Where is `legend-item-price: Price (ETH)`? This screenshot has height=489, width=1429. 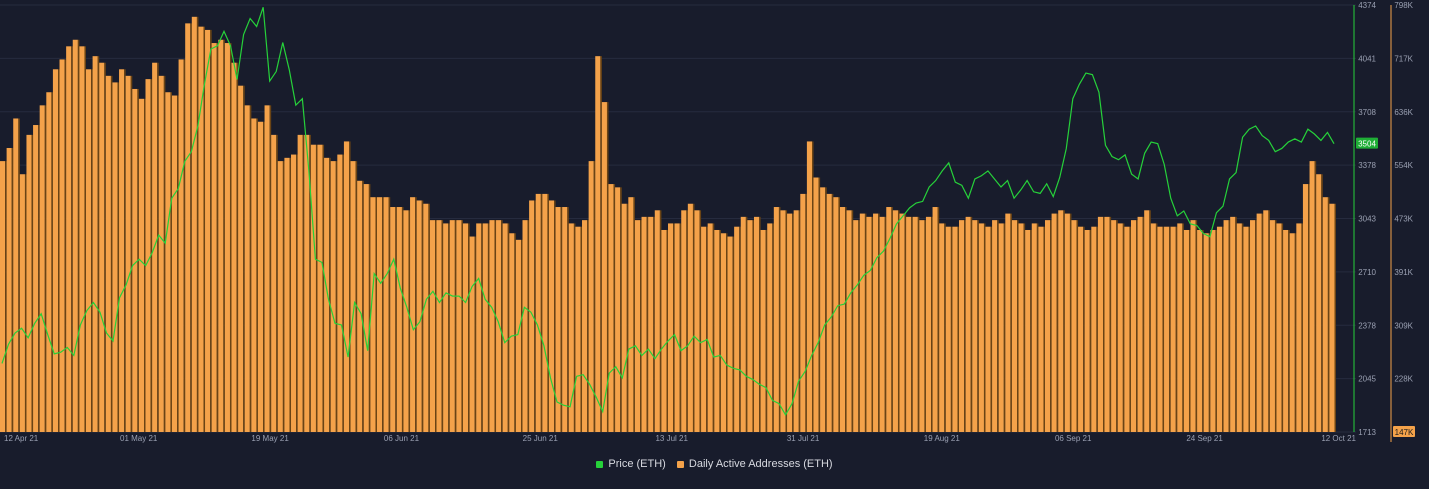 legend-item-price: Price (ETH) is located at coordinates (631, 464).